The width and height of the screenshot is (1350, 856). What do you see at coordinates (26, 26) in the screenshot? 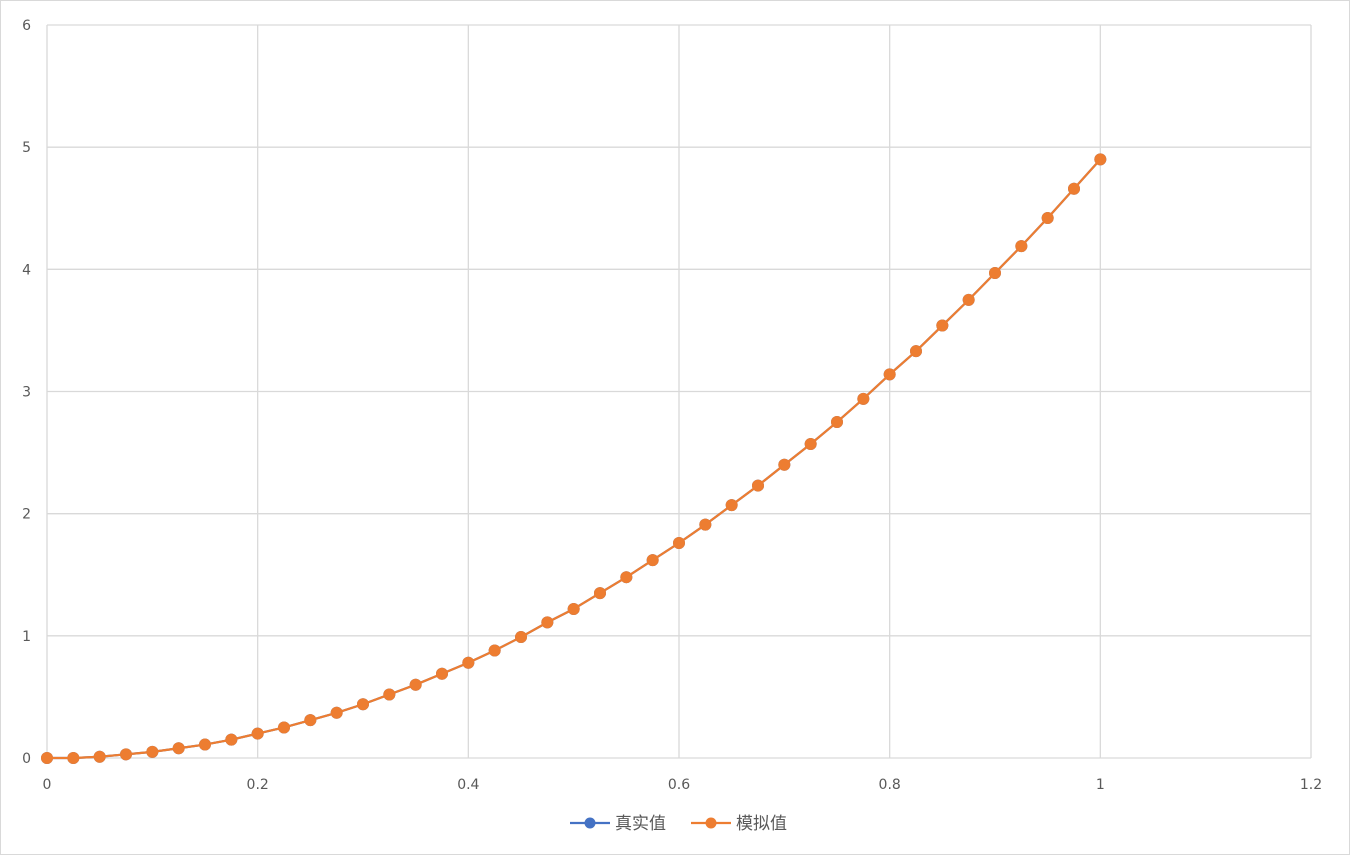
I see `y-tick-label: 6` at bounding box center [26, 26].